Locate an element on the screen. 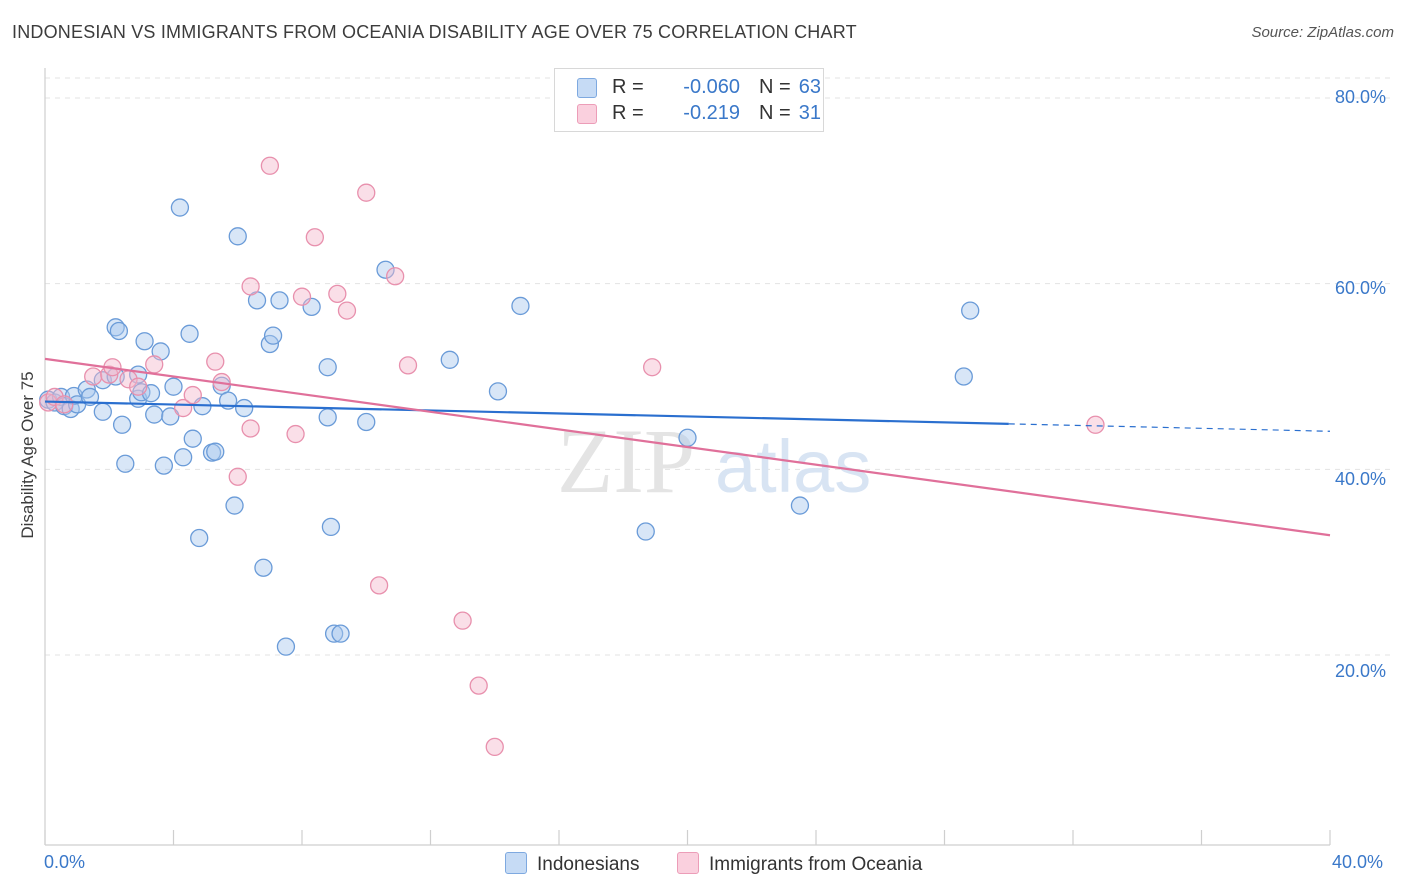 The image size is (1406, 892). legend-r-value: -0.060 is located at coordinates (711, 87).